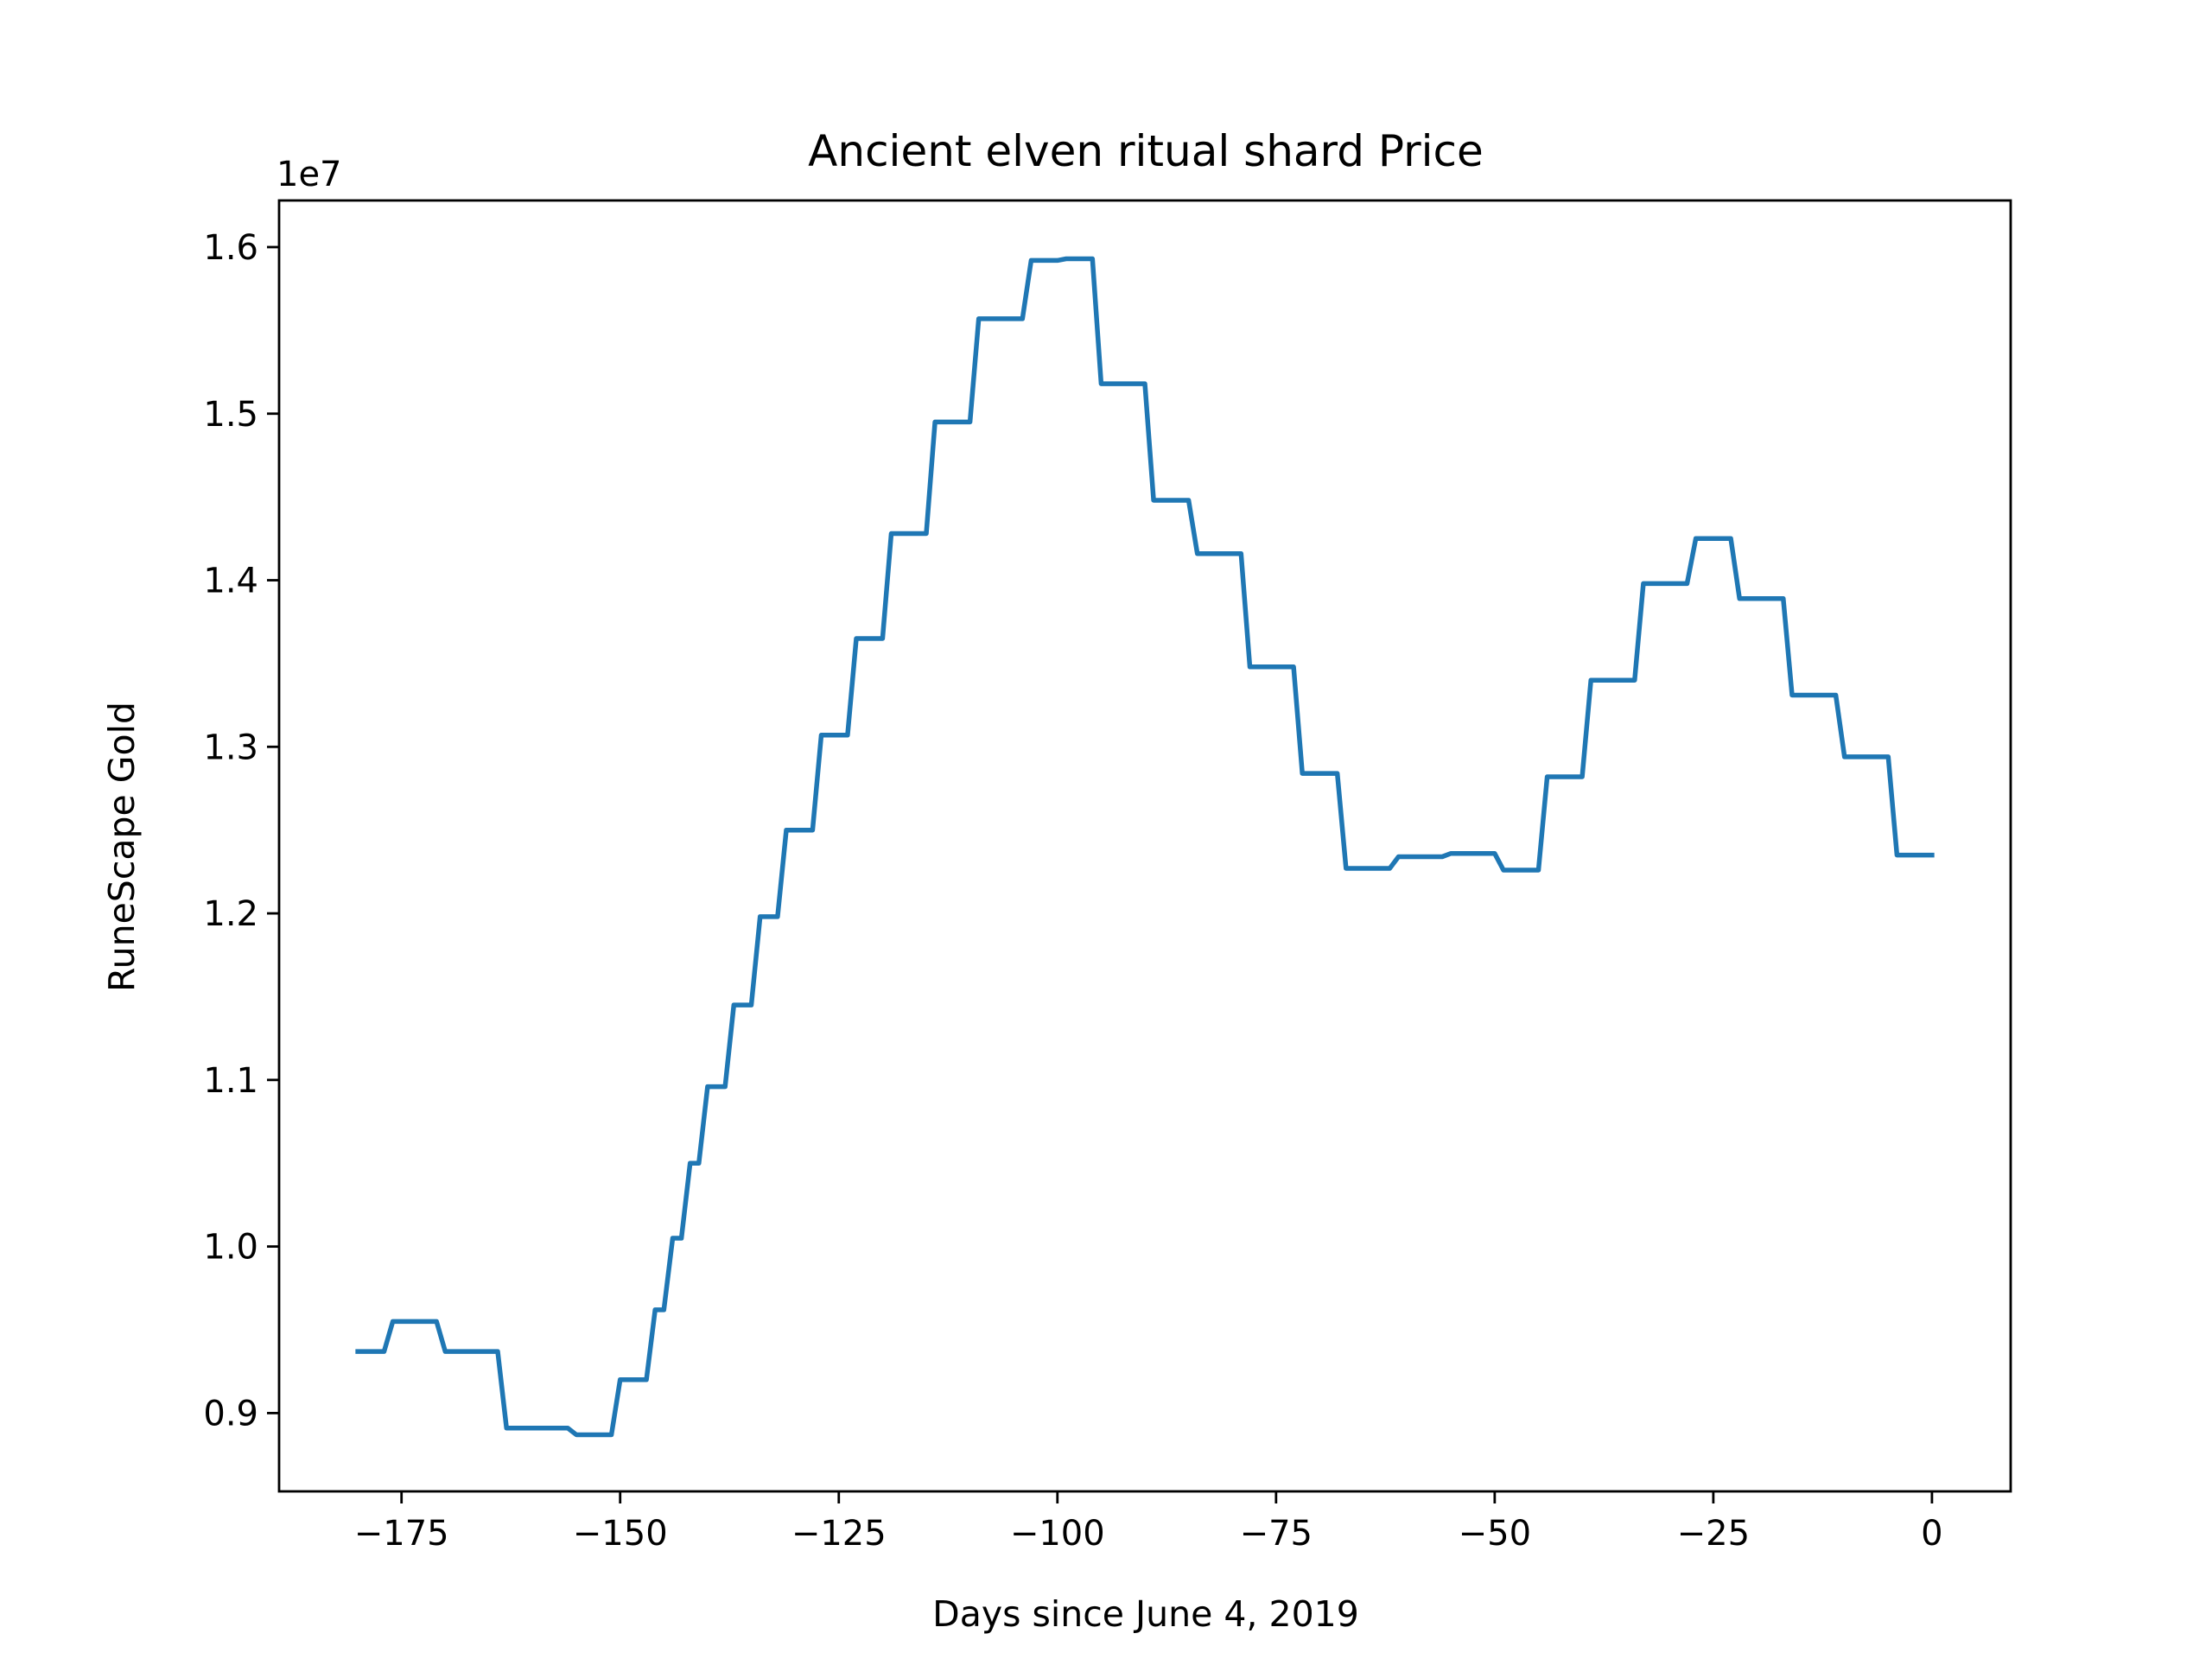 This screenshot has height=1659, width=2212. What do you see at coordinates (1713, 1534) in the screenshot?
I see `x-tick-label: −25` at bounding box center [1713, 1534].